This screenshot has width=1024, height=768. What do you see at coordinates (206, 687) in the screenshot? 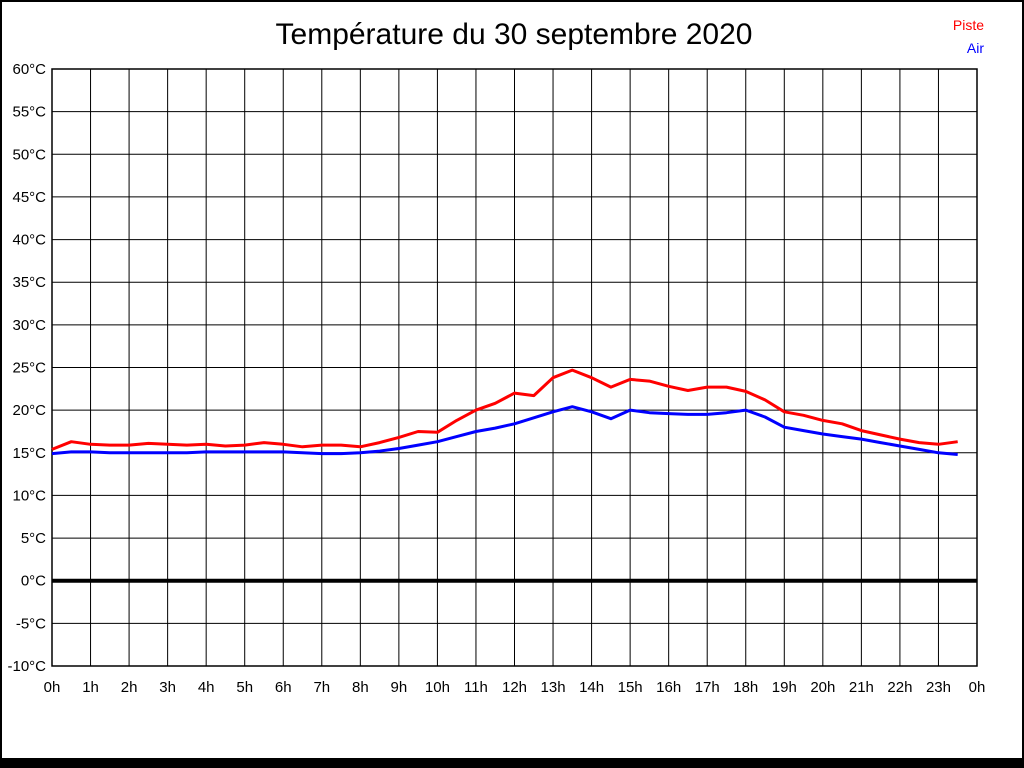
I see `x-axis-tick-label: 4h` at bounding box center [206, 687].